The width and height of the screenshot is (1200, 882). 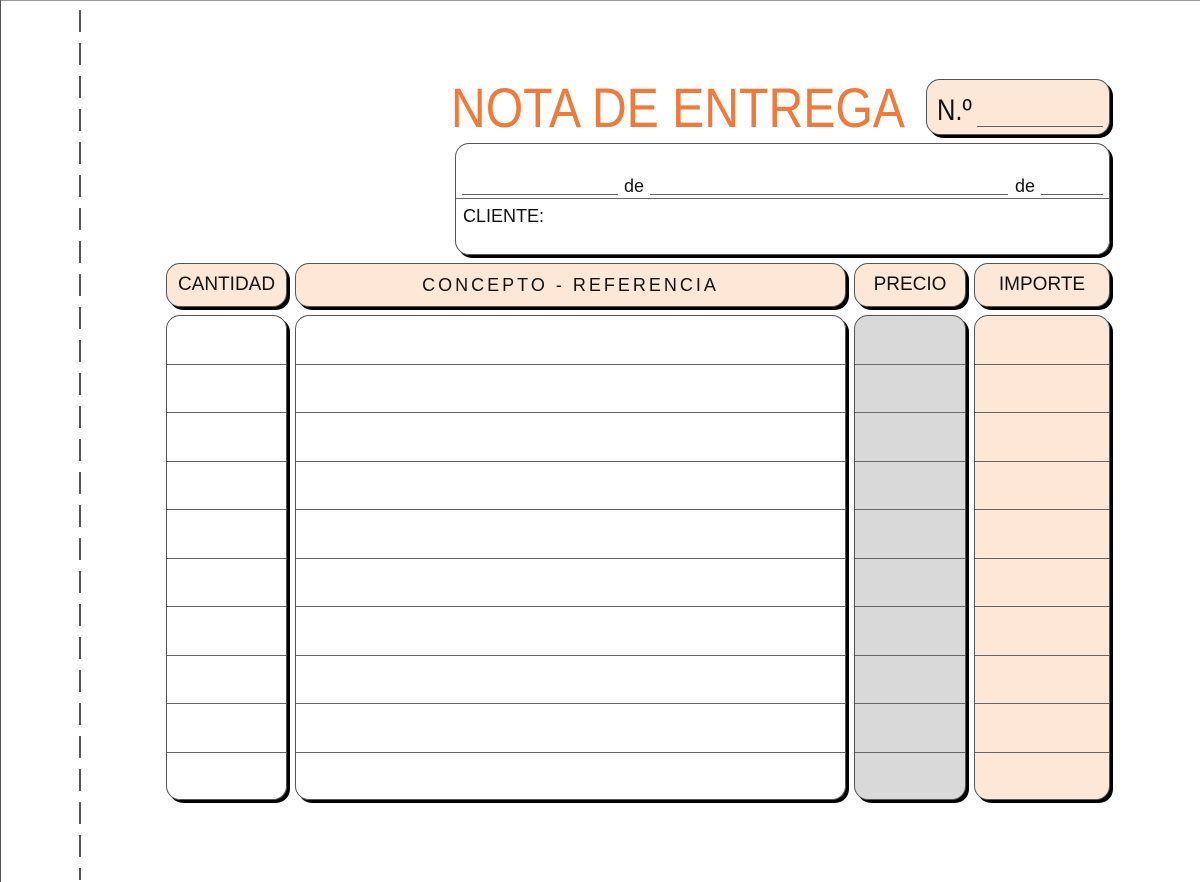 What do you see at coordinates (600, 0) in the screenshot?
I see `top-border` at bounding box center [600, 0].